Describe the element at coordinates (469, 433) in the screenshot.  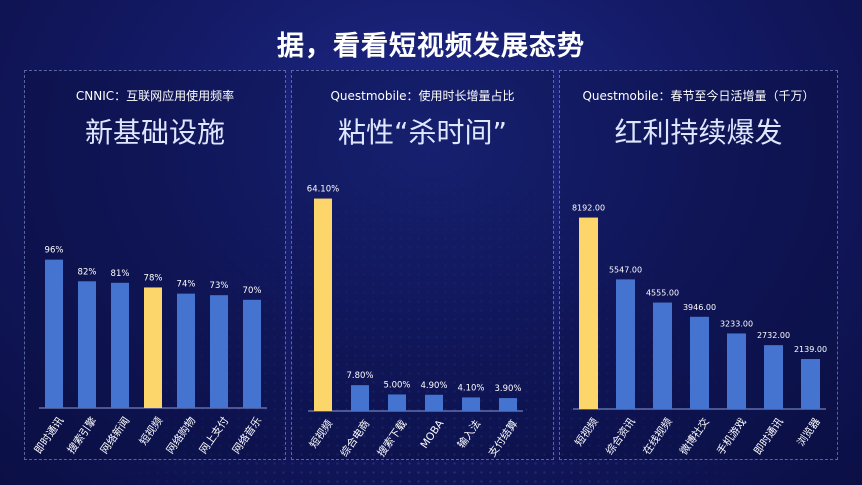
I see `category-tick-label: 输入法` at that location.